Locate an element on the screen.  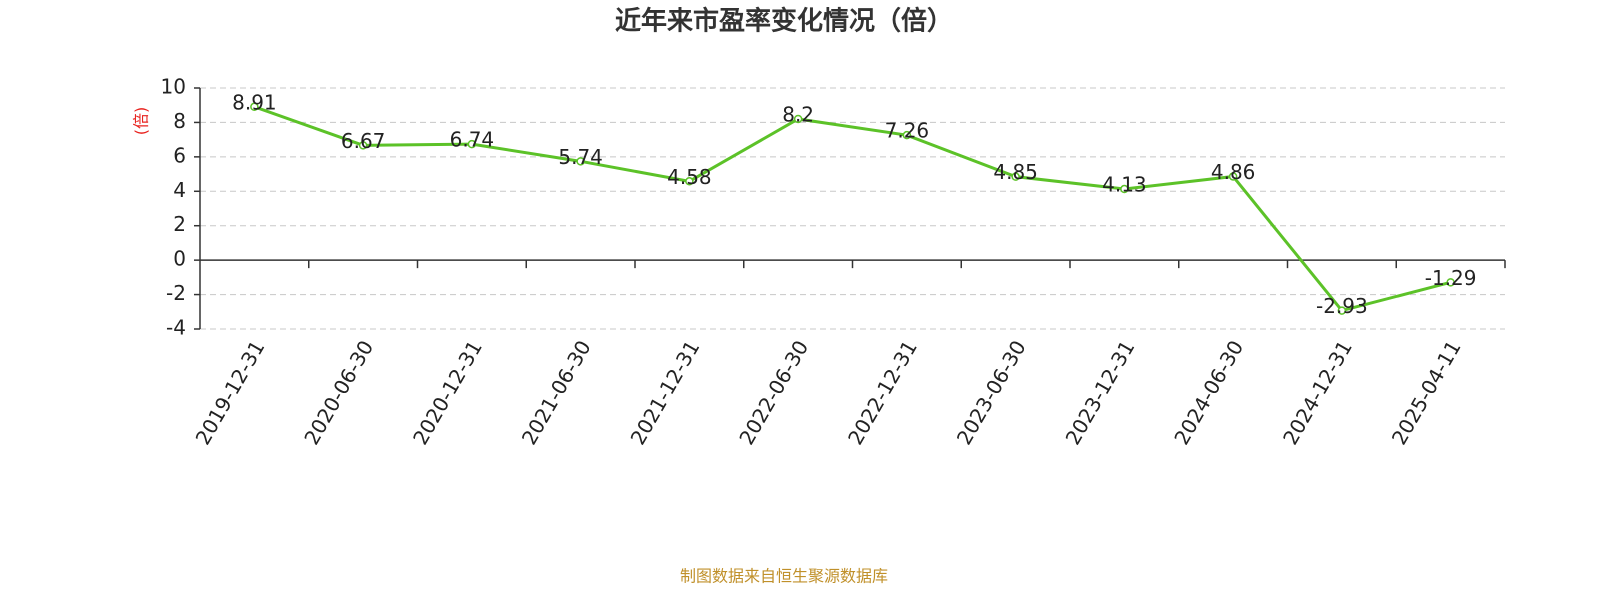
value-label: 5.74 is located at coordinates (580, 157).